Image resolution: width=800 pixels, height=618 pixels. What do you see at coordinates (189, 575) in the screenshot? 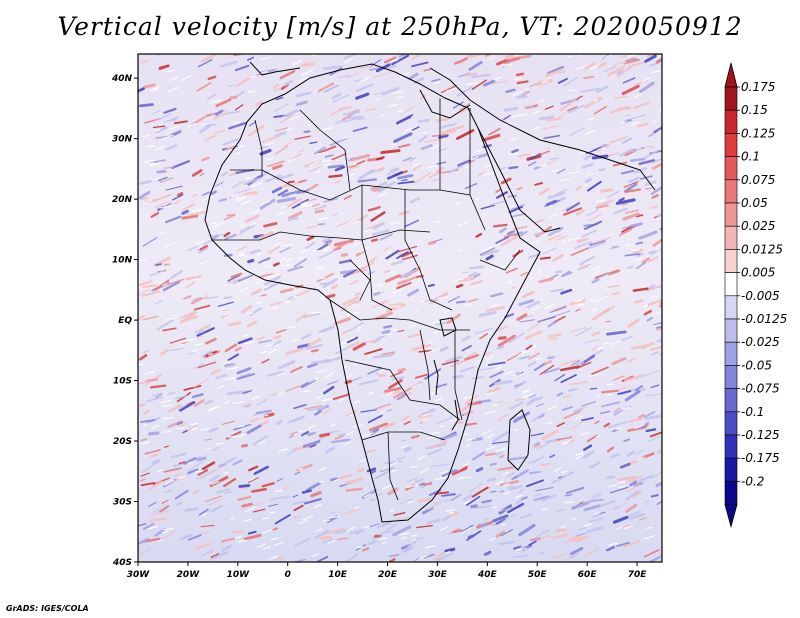
I see `lon-label: 20W` at bounding box center [189, 575].